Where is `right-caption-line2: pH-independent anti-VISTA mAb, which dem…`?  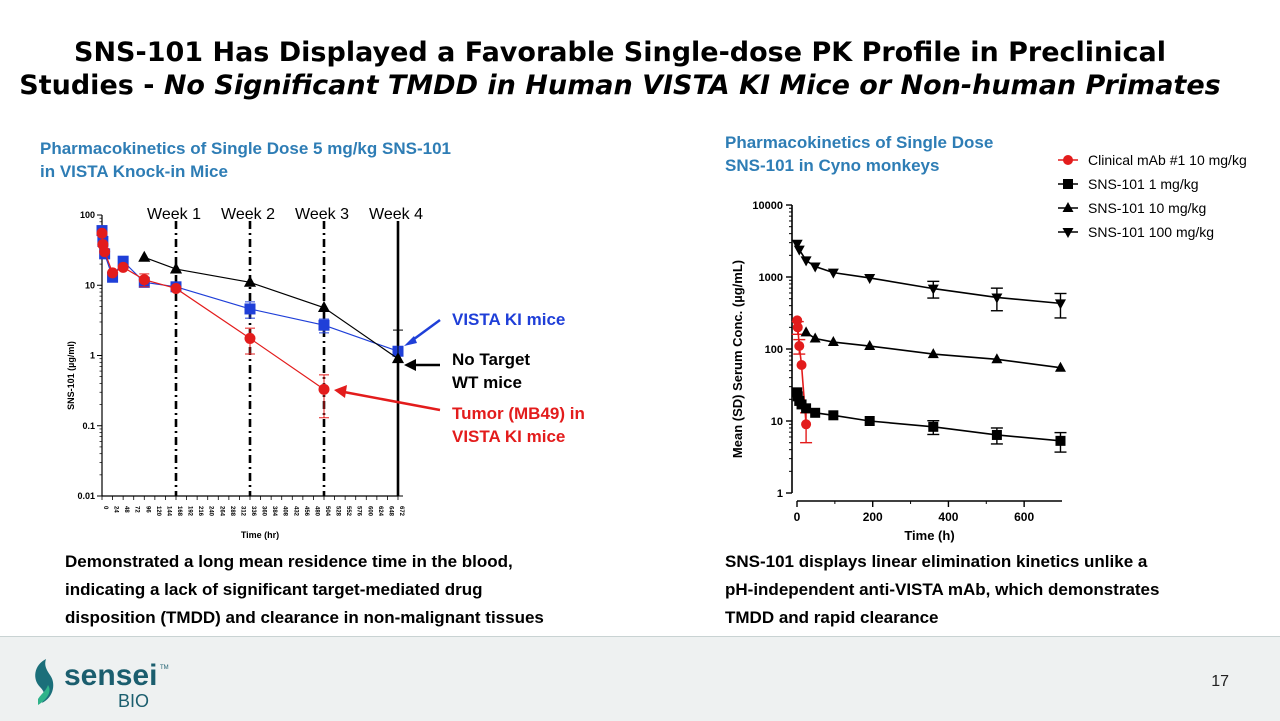
right-caption-line2: pH-independent anti-VISTA mAb, which dem… is located at coordinates (942, 589).